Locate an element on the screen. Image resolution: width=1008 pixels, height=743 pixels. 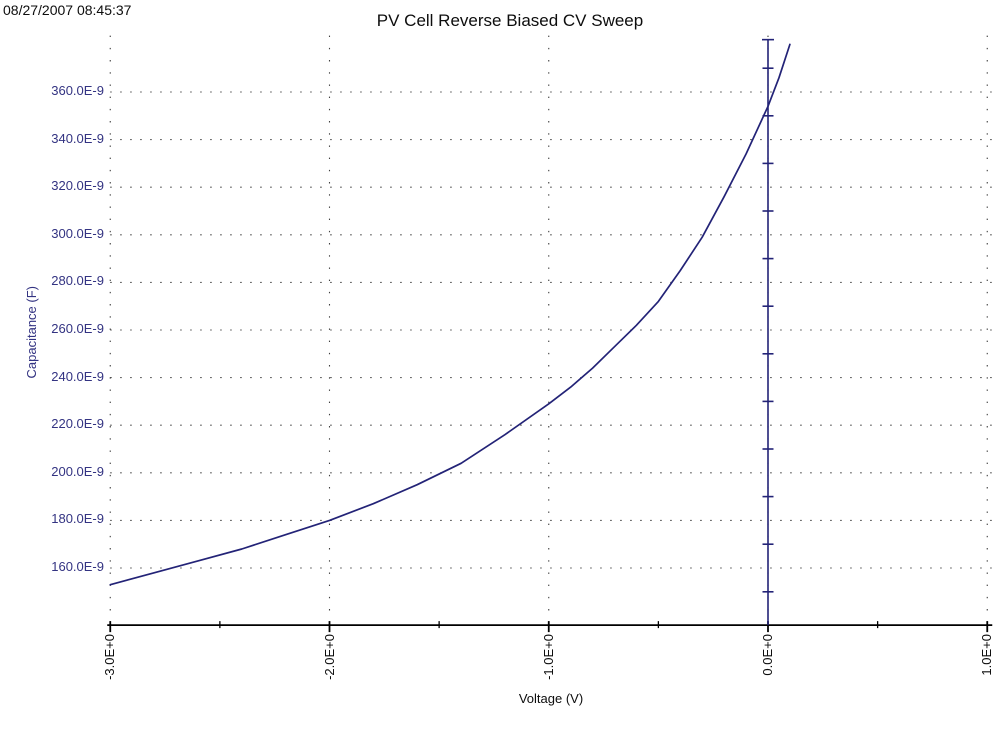
x-tick-label: -2.0E+0 is located at coordinates (329, 657).